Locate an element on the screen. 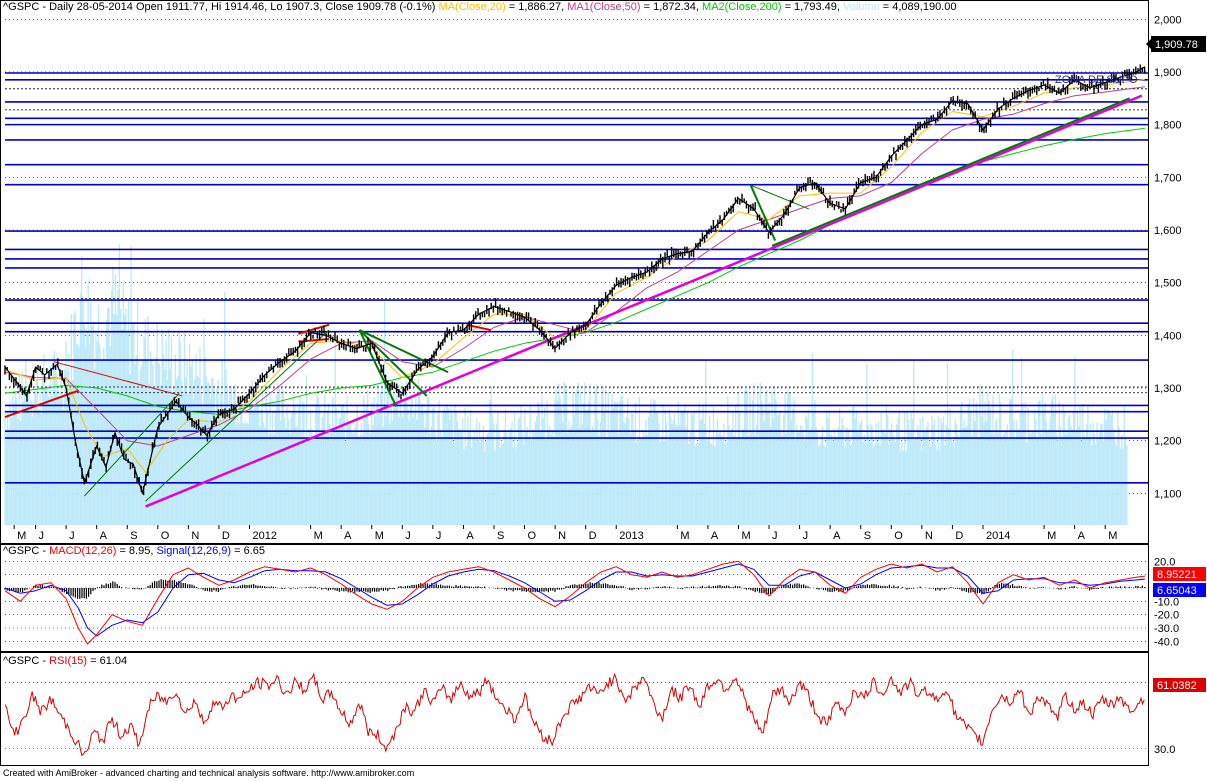 The width and height of the screenshot is (1207, 781). x-tick-label: 2014 is located at coordinates (998, 536).